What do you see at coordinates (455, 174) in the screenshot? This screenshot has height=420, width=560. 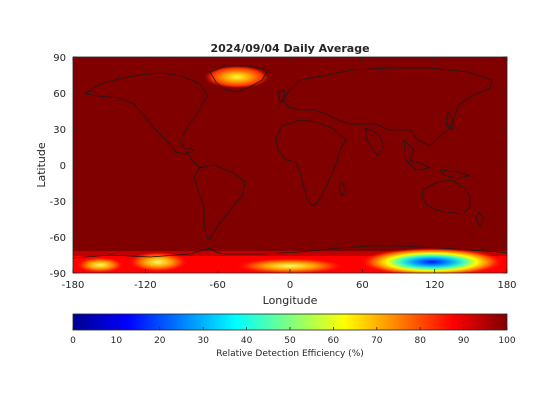 I see `coast-new-guinea` at bounding box center [455, 174].